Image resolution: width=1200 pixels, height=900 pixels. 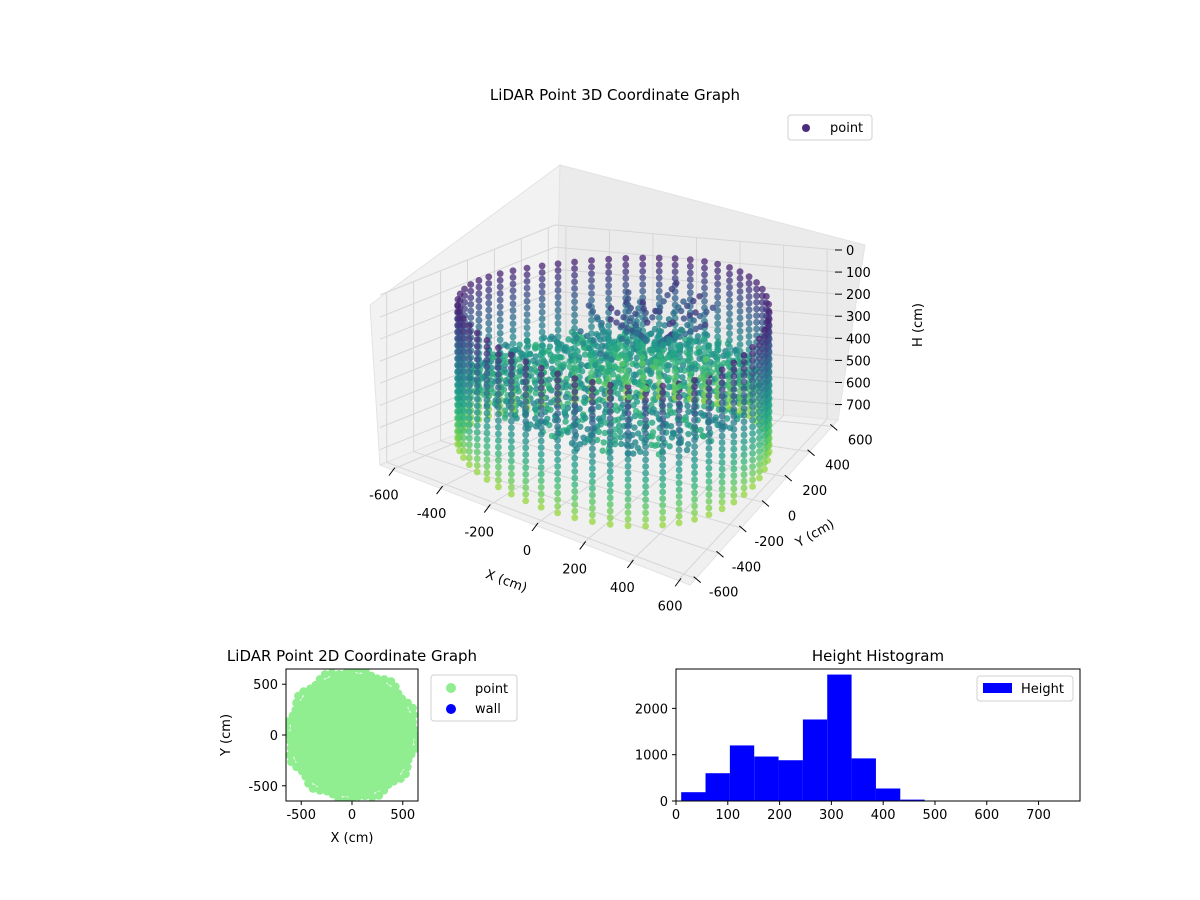 I want to click on y-tick-label: -500, so click(x=263, y=787).